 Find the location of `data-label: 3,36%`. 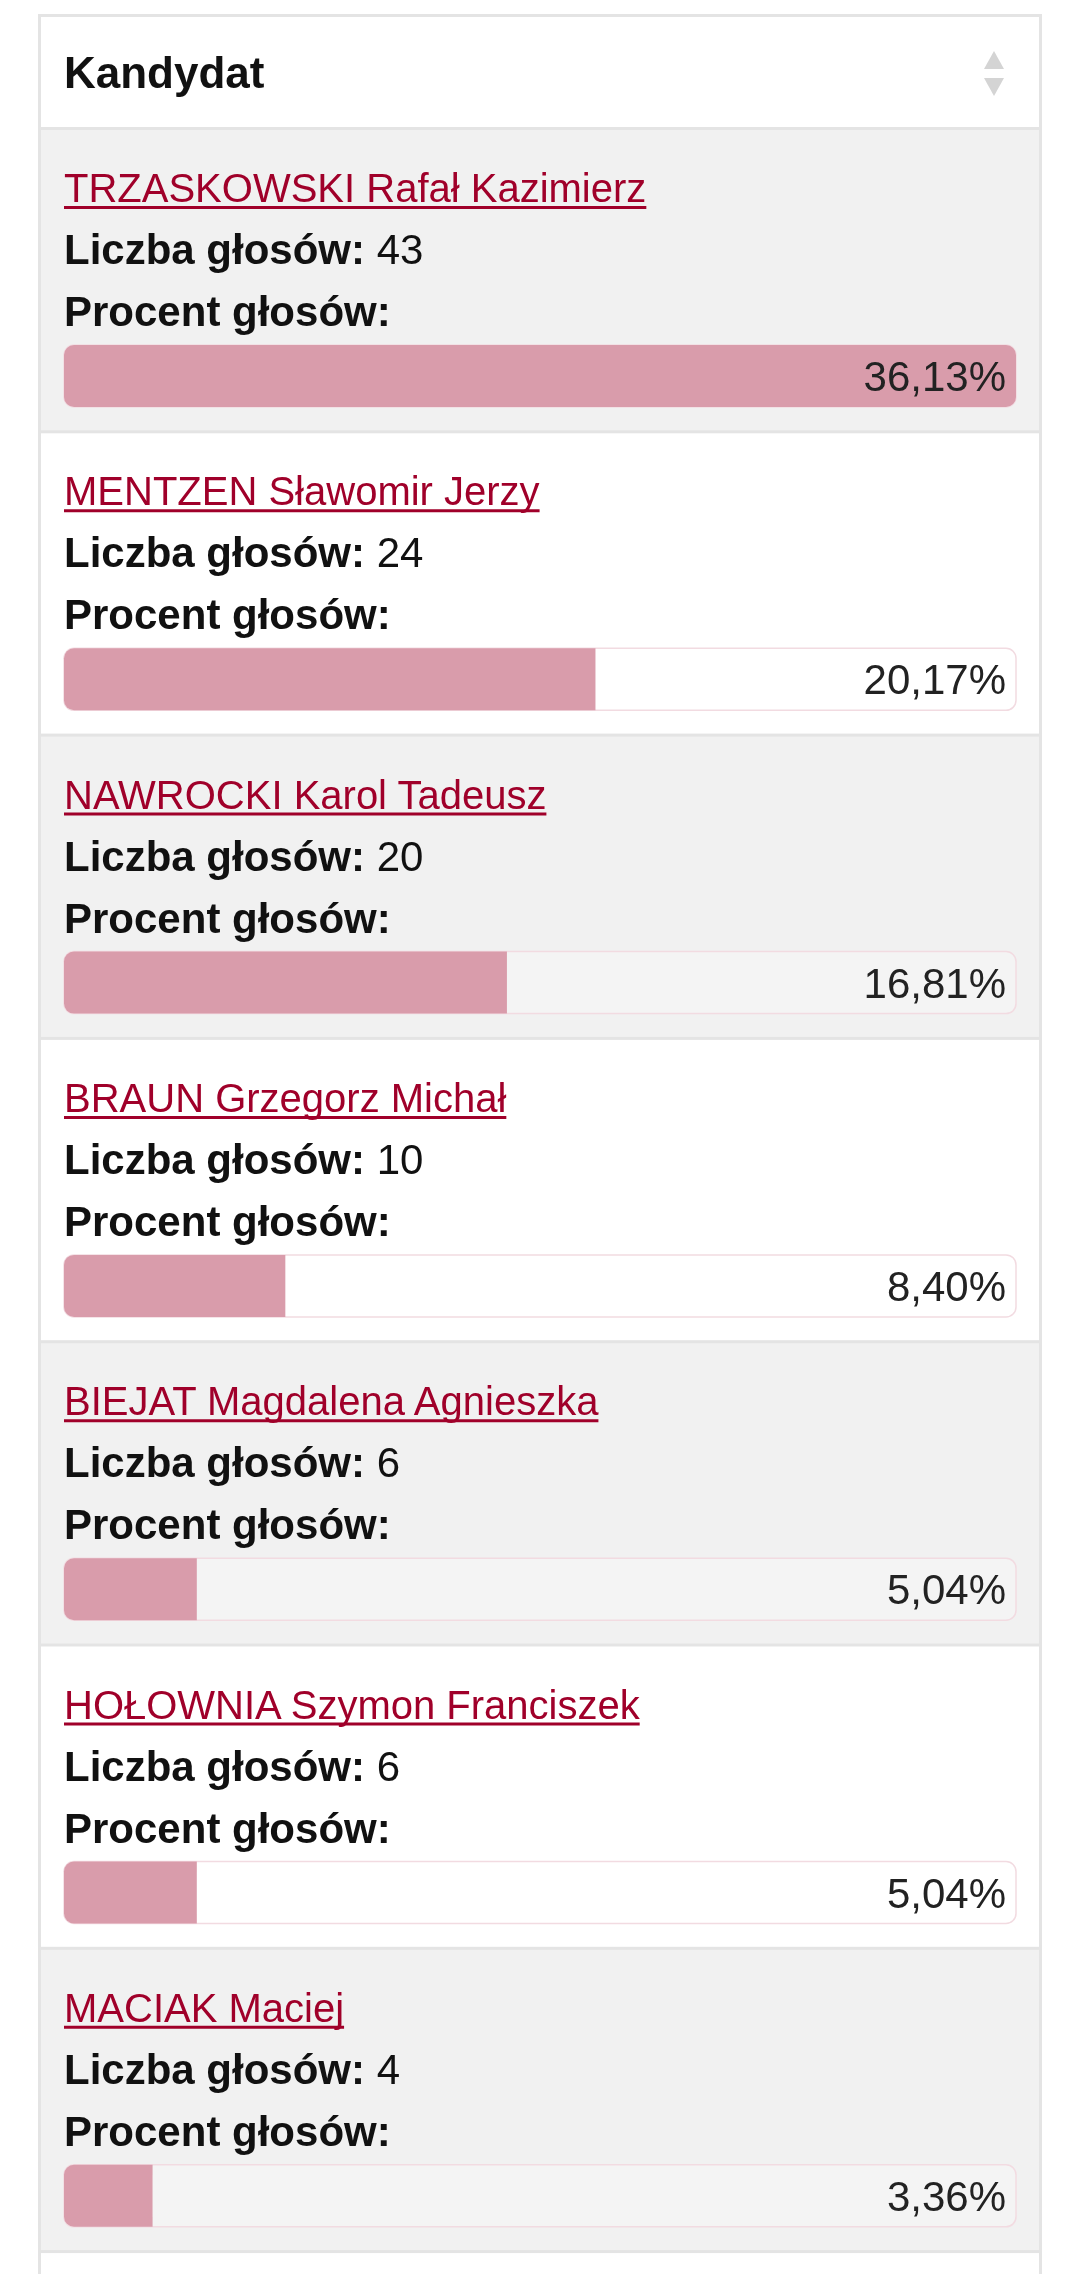

data-label: 3,36% is located at coordinates (946, 2196).